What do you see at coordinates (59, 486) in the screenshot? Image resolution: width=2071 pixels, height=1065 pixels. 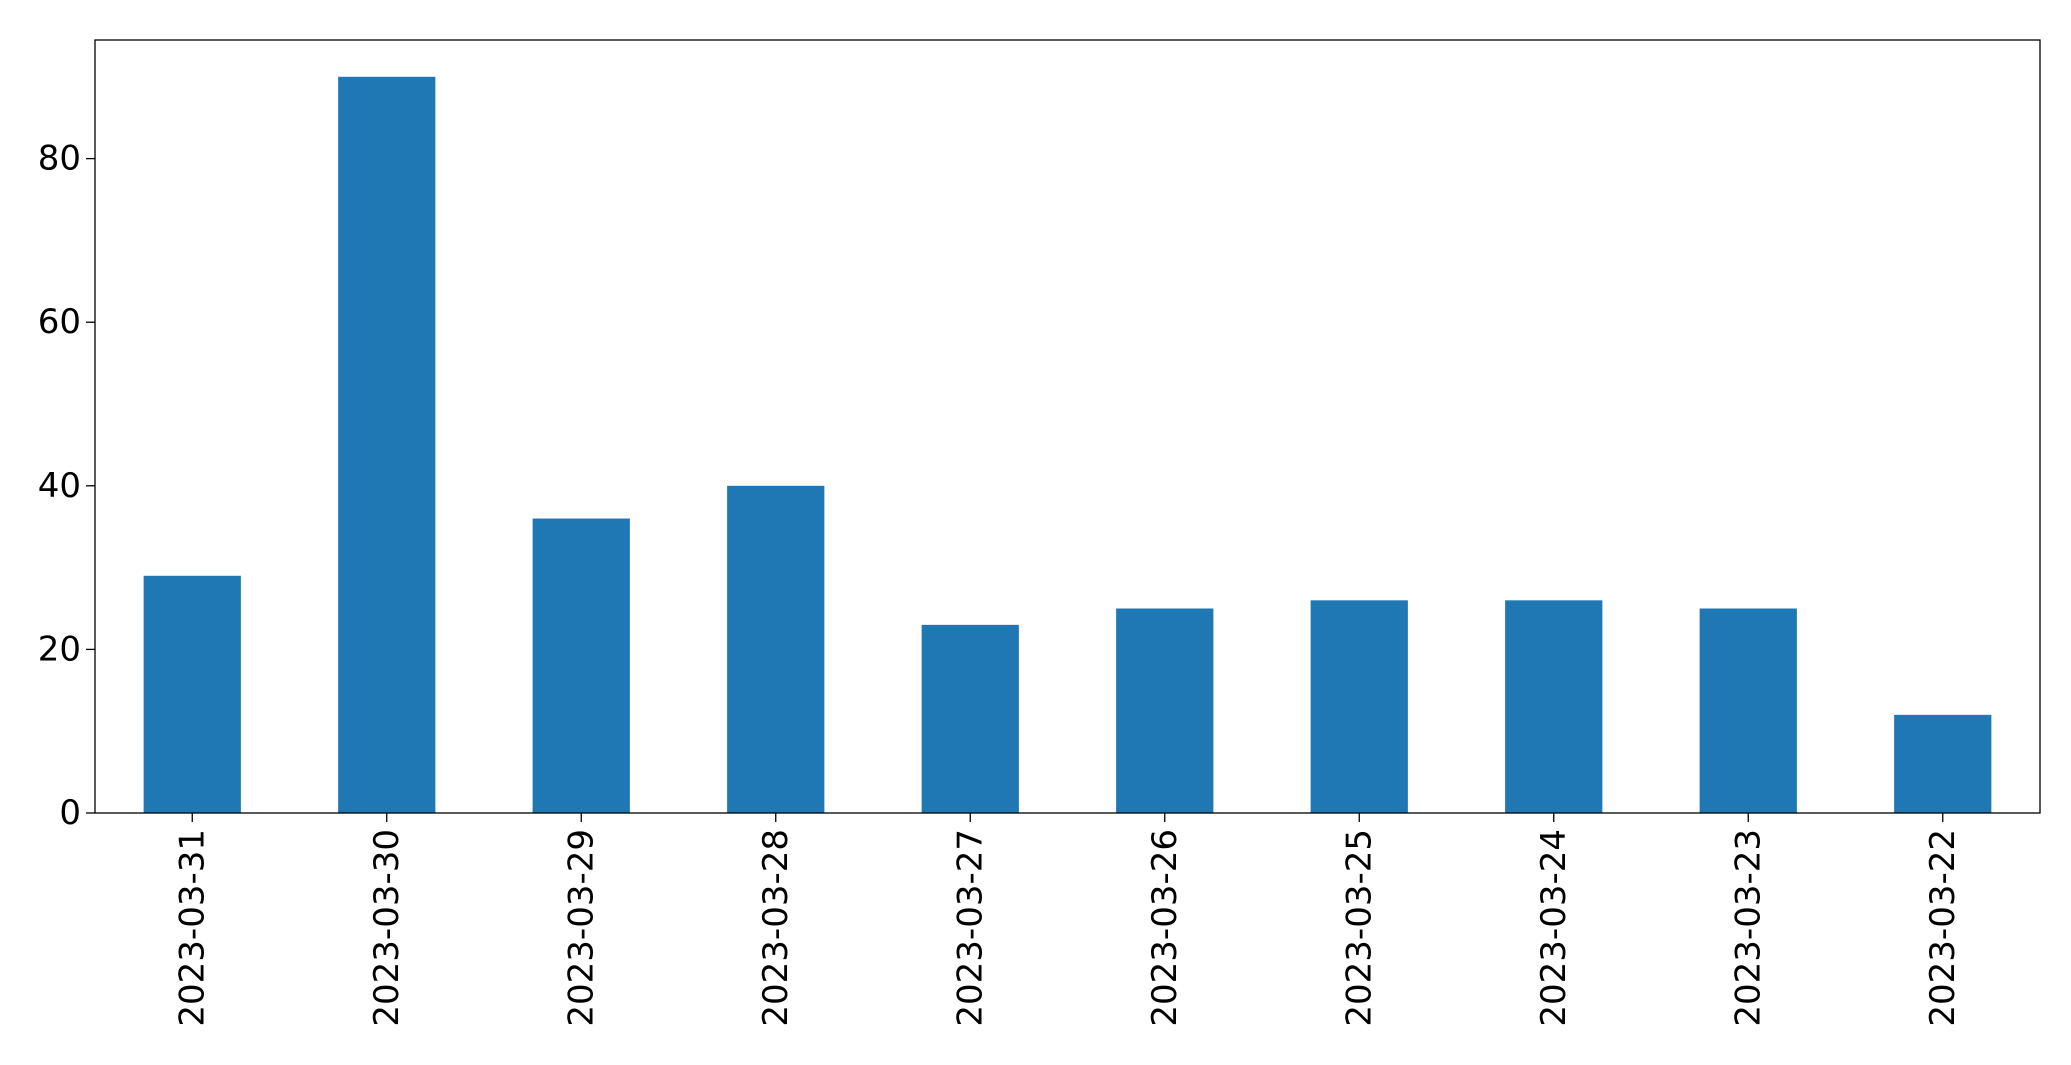 I see `y-tick-label: 40` at bounding box center [59, 486].